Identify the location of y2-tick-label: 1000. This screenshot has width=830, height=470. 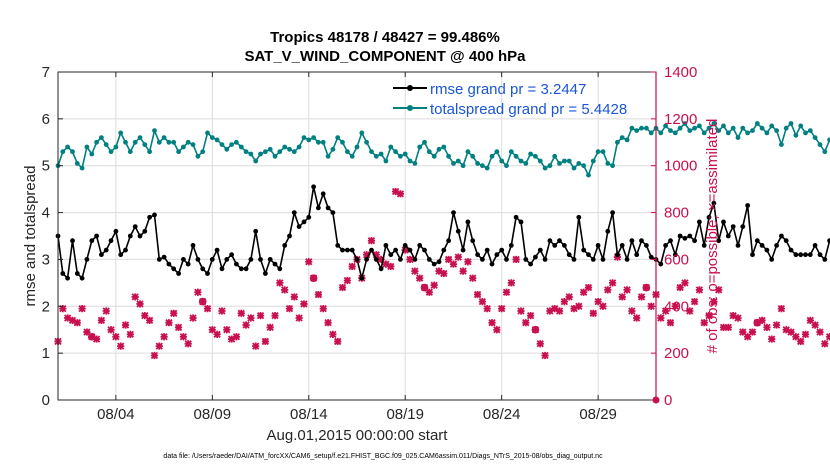
(680, 166).